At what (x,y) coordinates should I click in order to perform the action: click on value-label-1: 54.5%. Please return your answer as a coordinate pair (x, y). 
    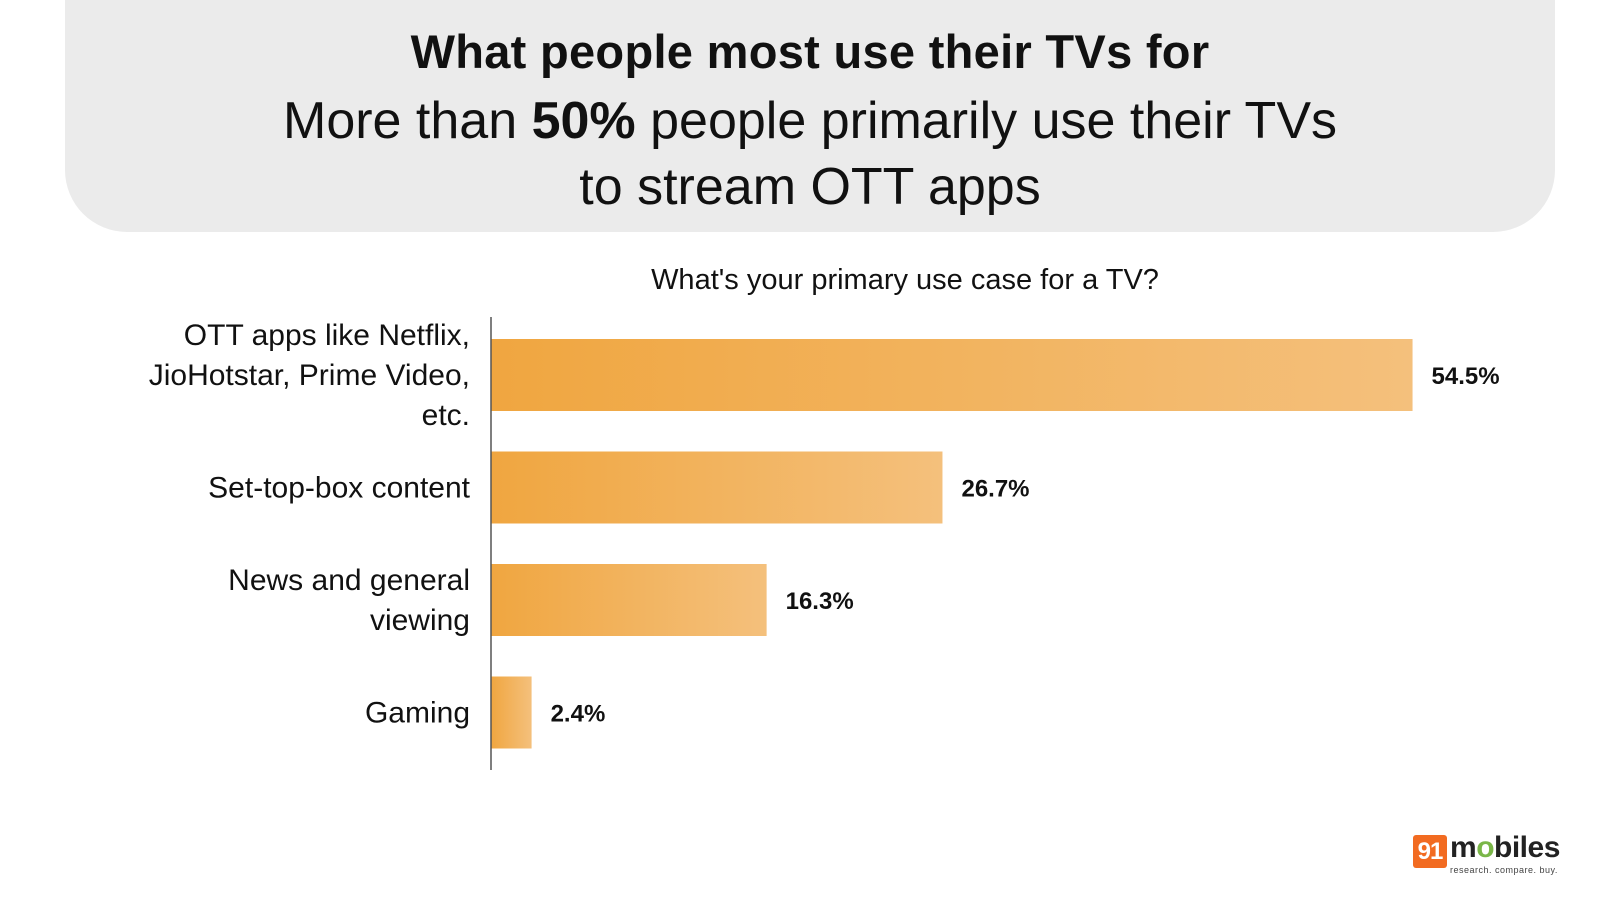
    Looking at the image, I should click on (1466, 376).